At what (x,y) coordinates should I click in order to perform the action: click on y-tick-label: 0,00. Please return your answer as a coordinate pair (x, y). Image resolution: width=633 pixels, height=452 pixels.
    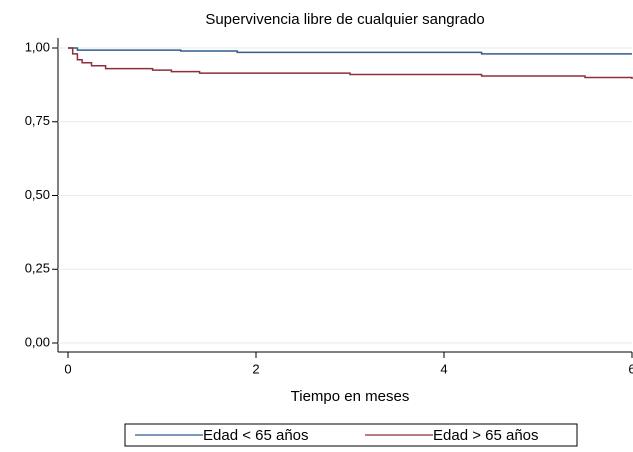
    Looking at the image, I should click on (37, 341).